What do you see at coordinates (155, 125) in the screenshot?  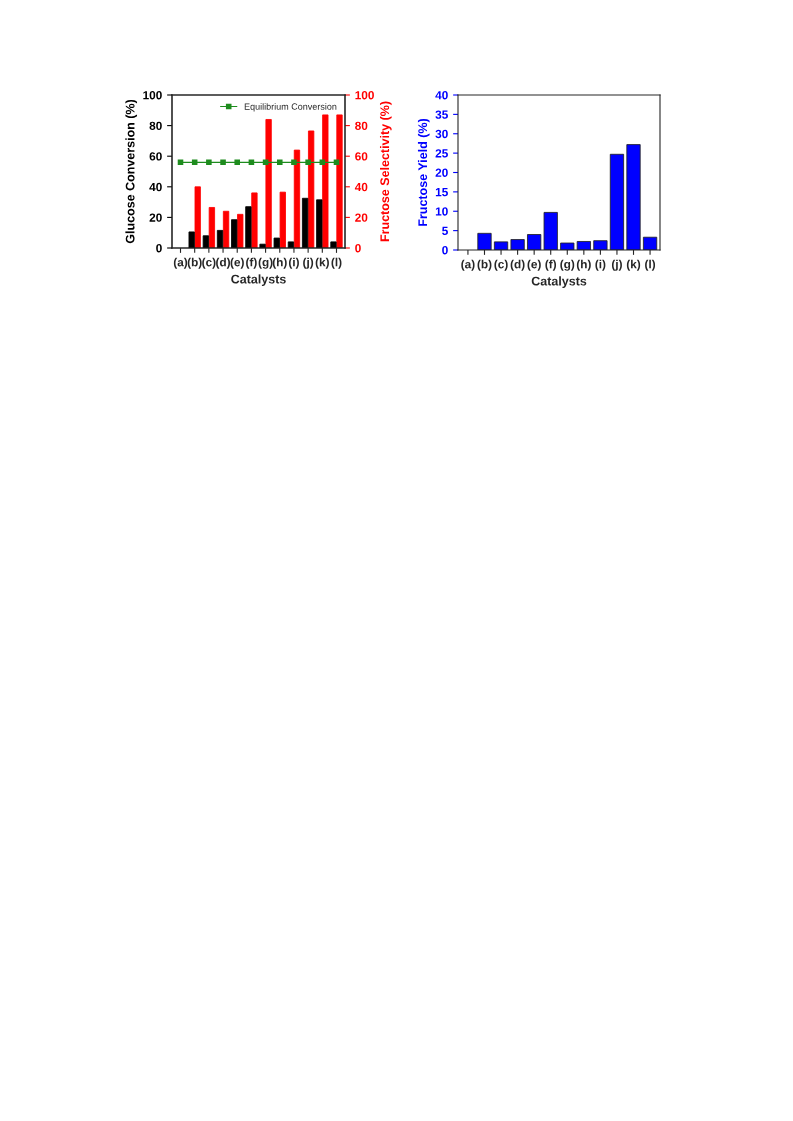 I see `y-tick-label: 80` at bounding box center [155, 125].